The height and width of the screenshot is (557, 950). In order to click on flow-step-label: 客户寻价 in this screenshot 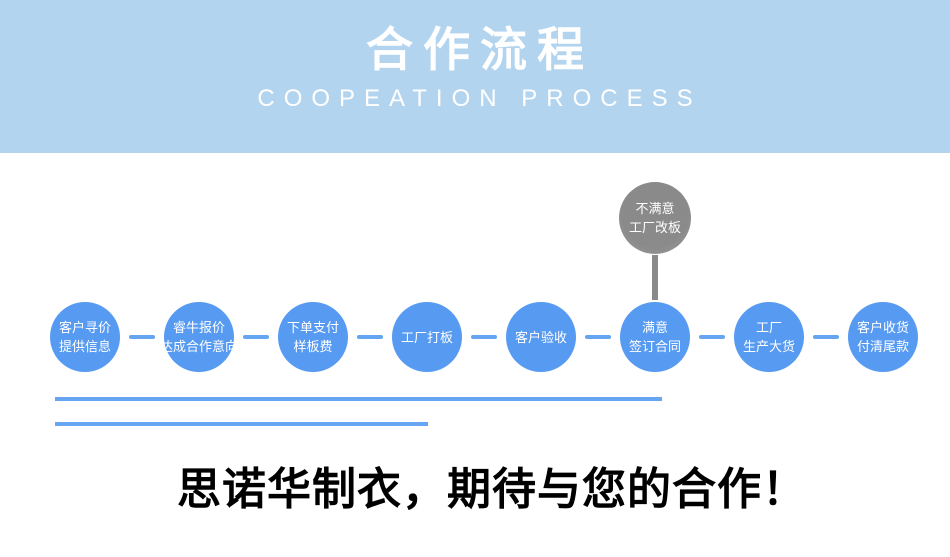, I will do `click(84, 327)`.